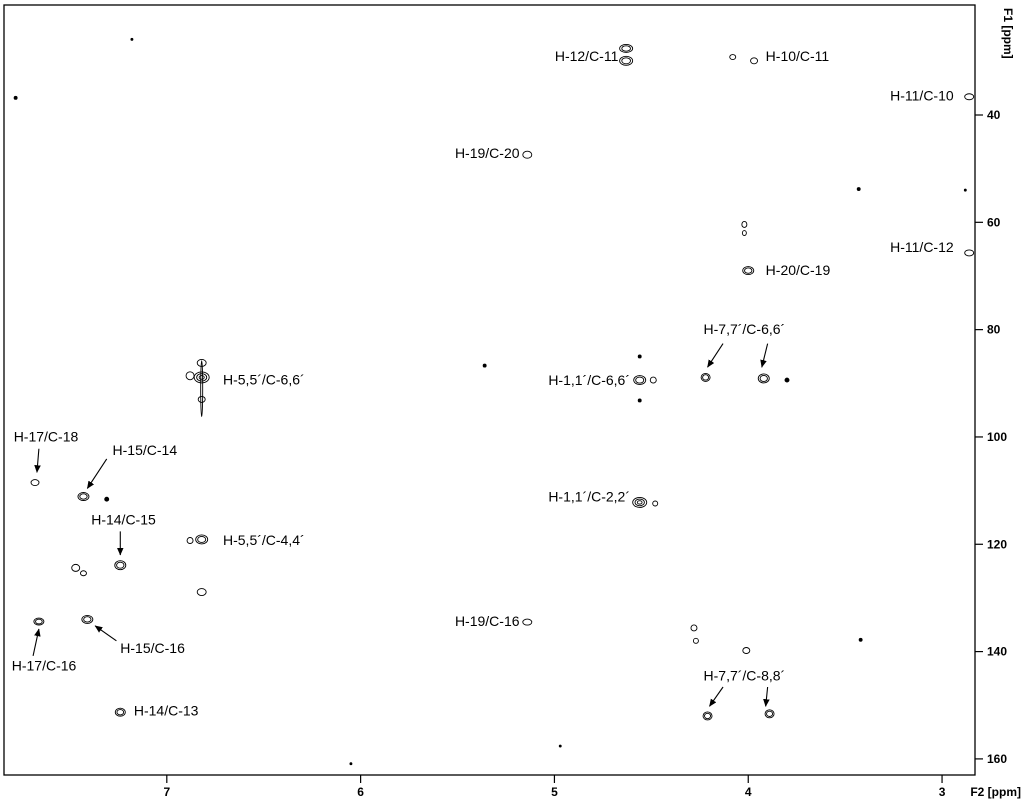 This screenshot has height=804, width=1024. Describe the element at coordinates (798, 56) in the screenshot. I see `peak-label: H-10/C-11` at that location.